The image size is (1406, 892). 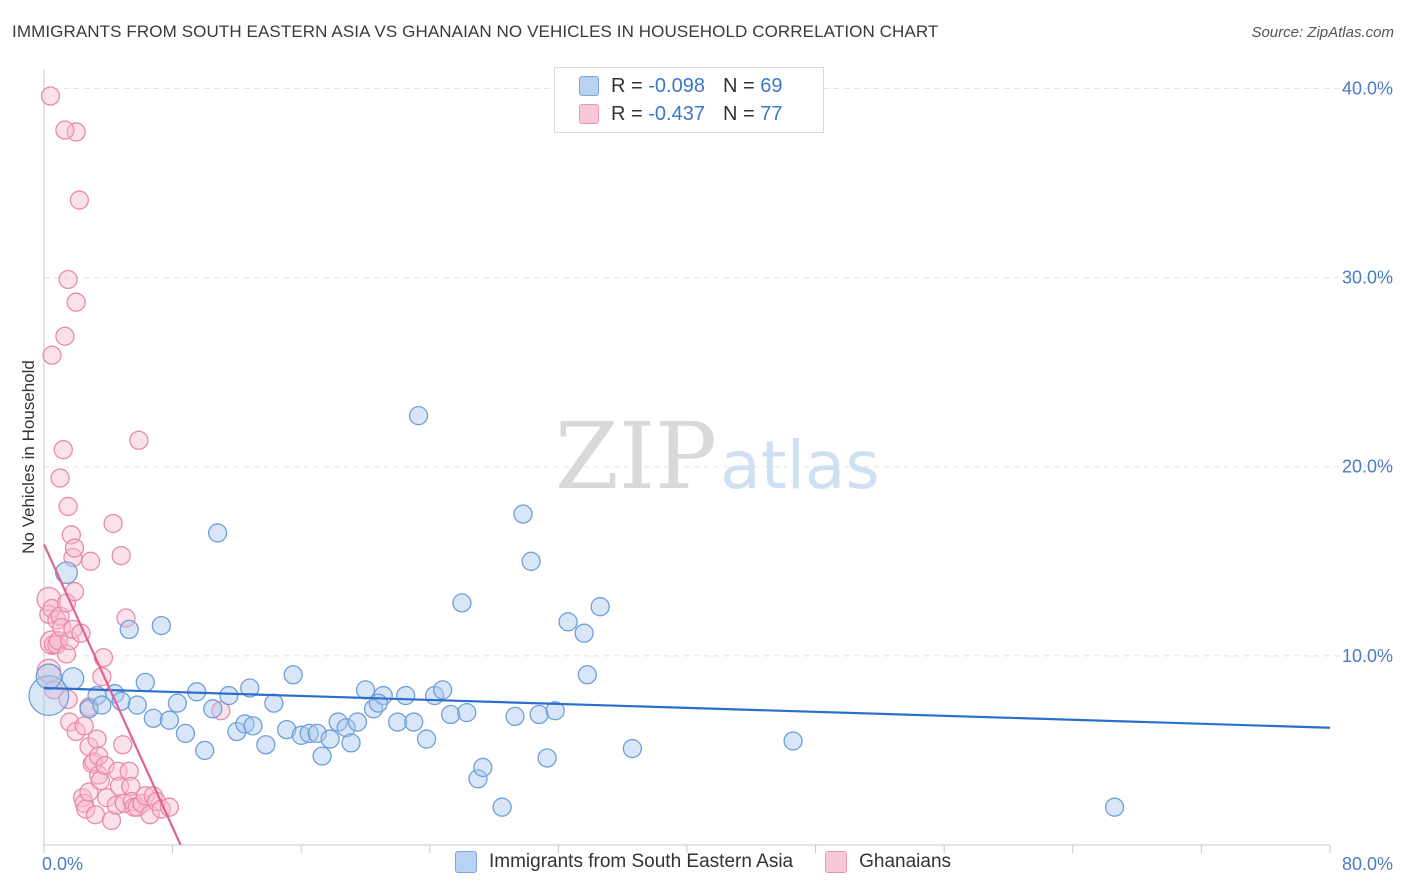 What do you see at coordinates (465, 862) in the screenshot?
I see `series-swatch-blue` at bounding box center [465, 862].